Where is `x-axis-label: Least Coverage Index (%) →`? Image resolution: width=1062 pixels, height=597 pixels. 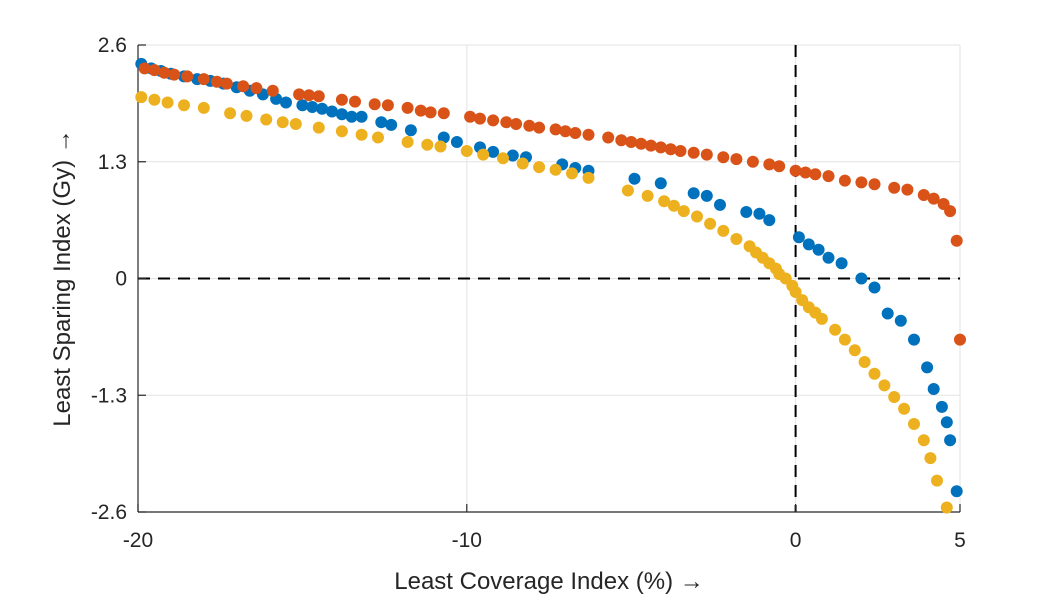 x-axis-label: Least Coverage Index (%) → is located at coordinates (548, 581).